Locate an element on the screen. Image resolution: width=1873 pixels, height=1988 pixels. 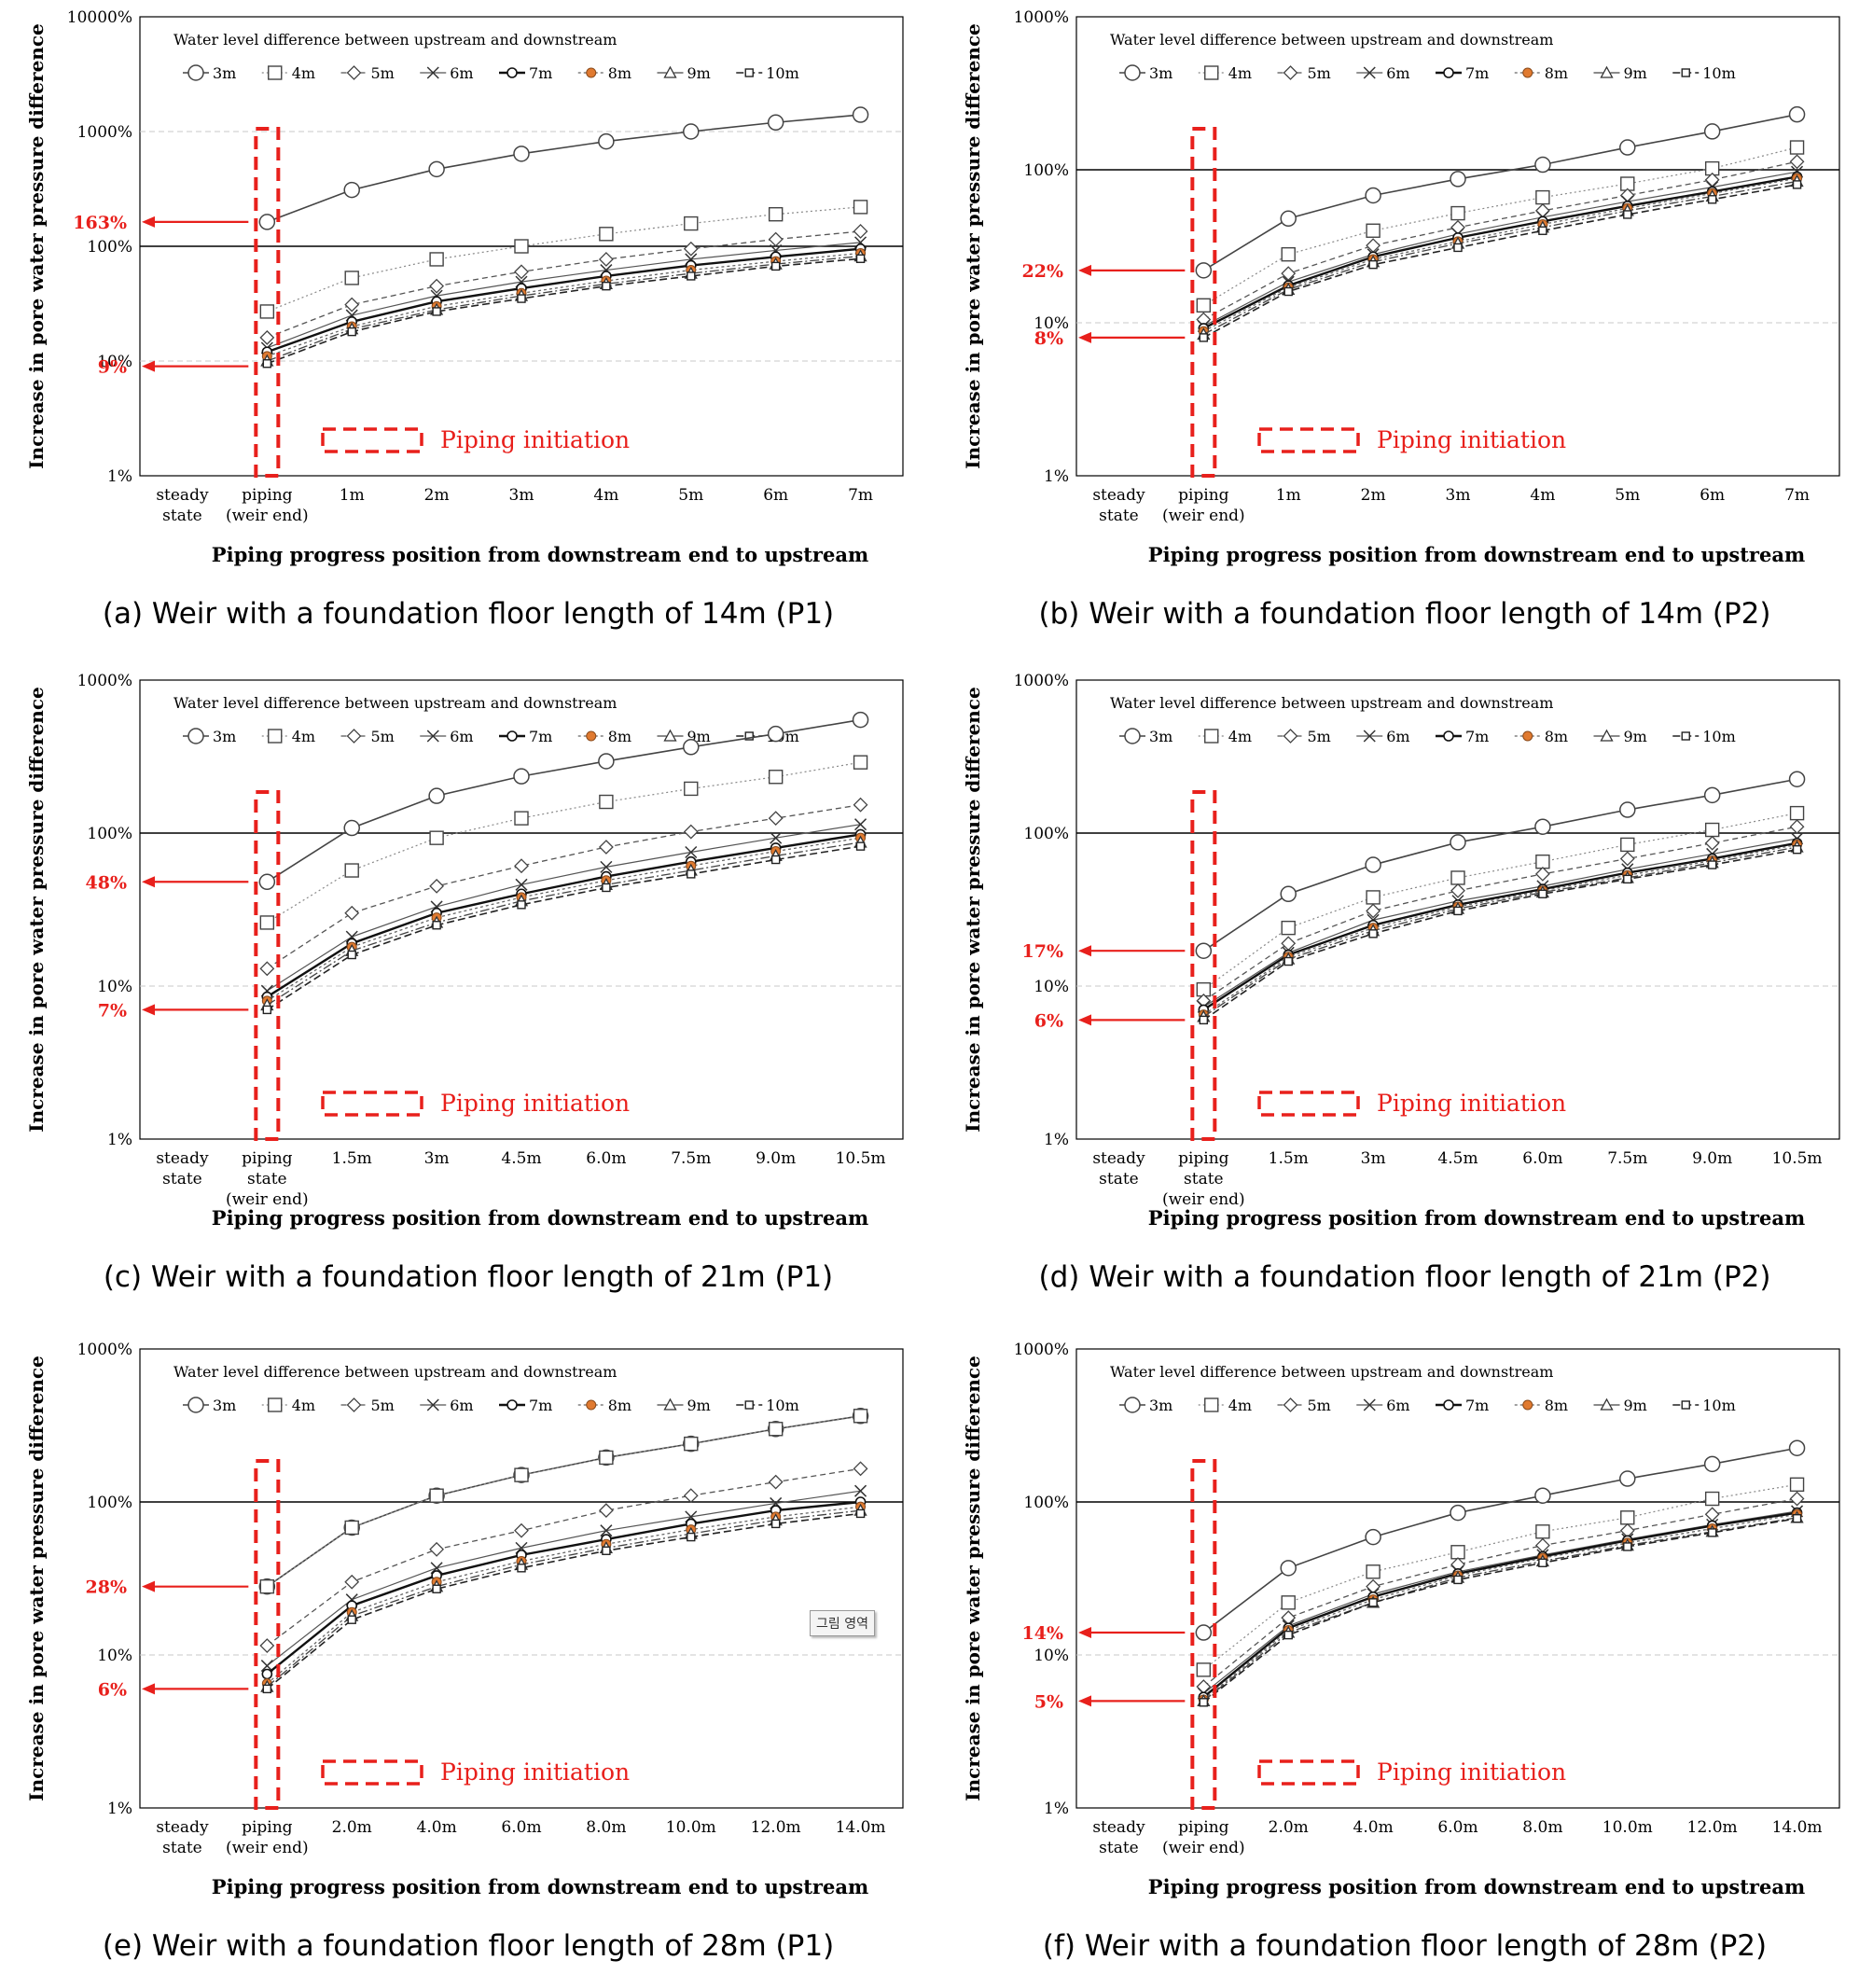
series-4m is located at coordinates (563, 1501).